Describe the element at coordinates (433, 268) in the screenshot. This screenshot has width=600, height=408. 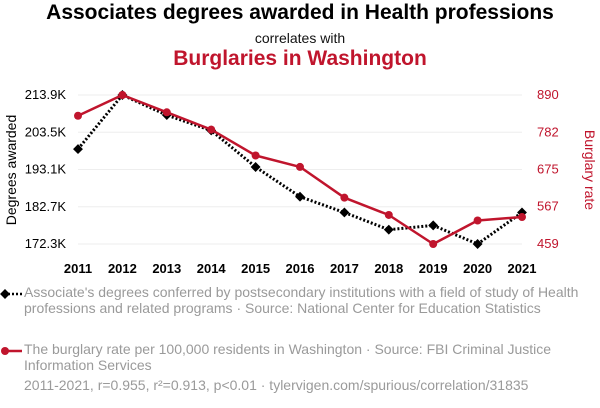
I see `x-tick-label: 2019` at that location.